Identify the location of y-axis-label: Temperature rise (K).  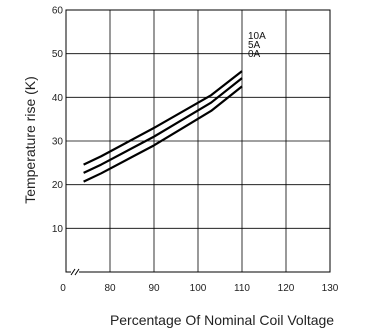
(30, 140).